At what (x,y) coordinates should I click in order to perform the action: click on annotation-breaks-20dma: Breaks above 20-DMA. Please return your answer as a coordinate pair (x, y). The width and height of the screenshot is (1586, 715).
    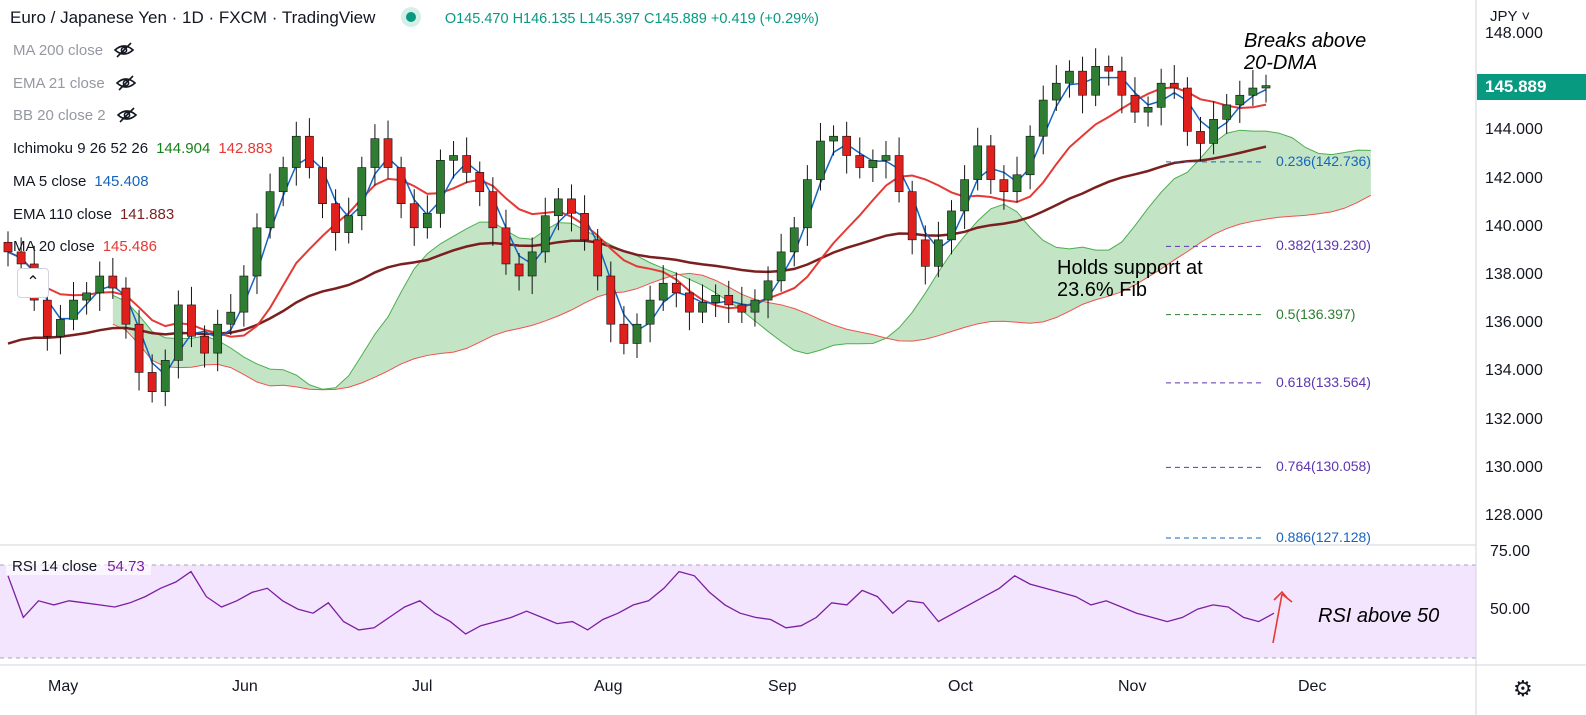
    Looking at the image, I should click on (1305, 52).